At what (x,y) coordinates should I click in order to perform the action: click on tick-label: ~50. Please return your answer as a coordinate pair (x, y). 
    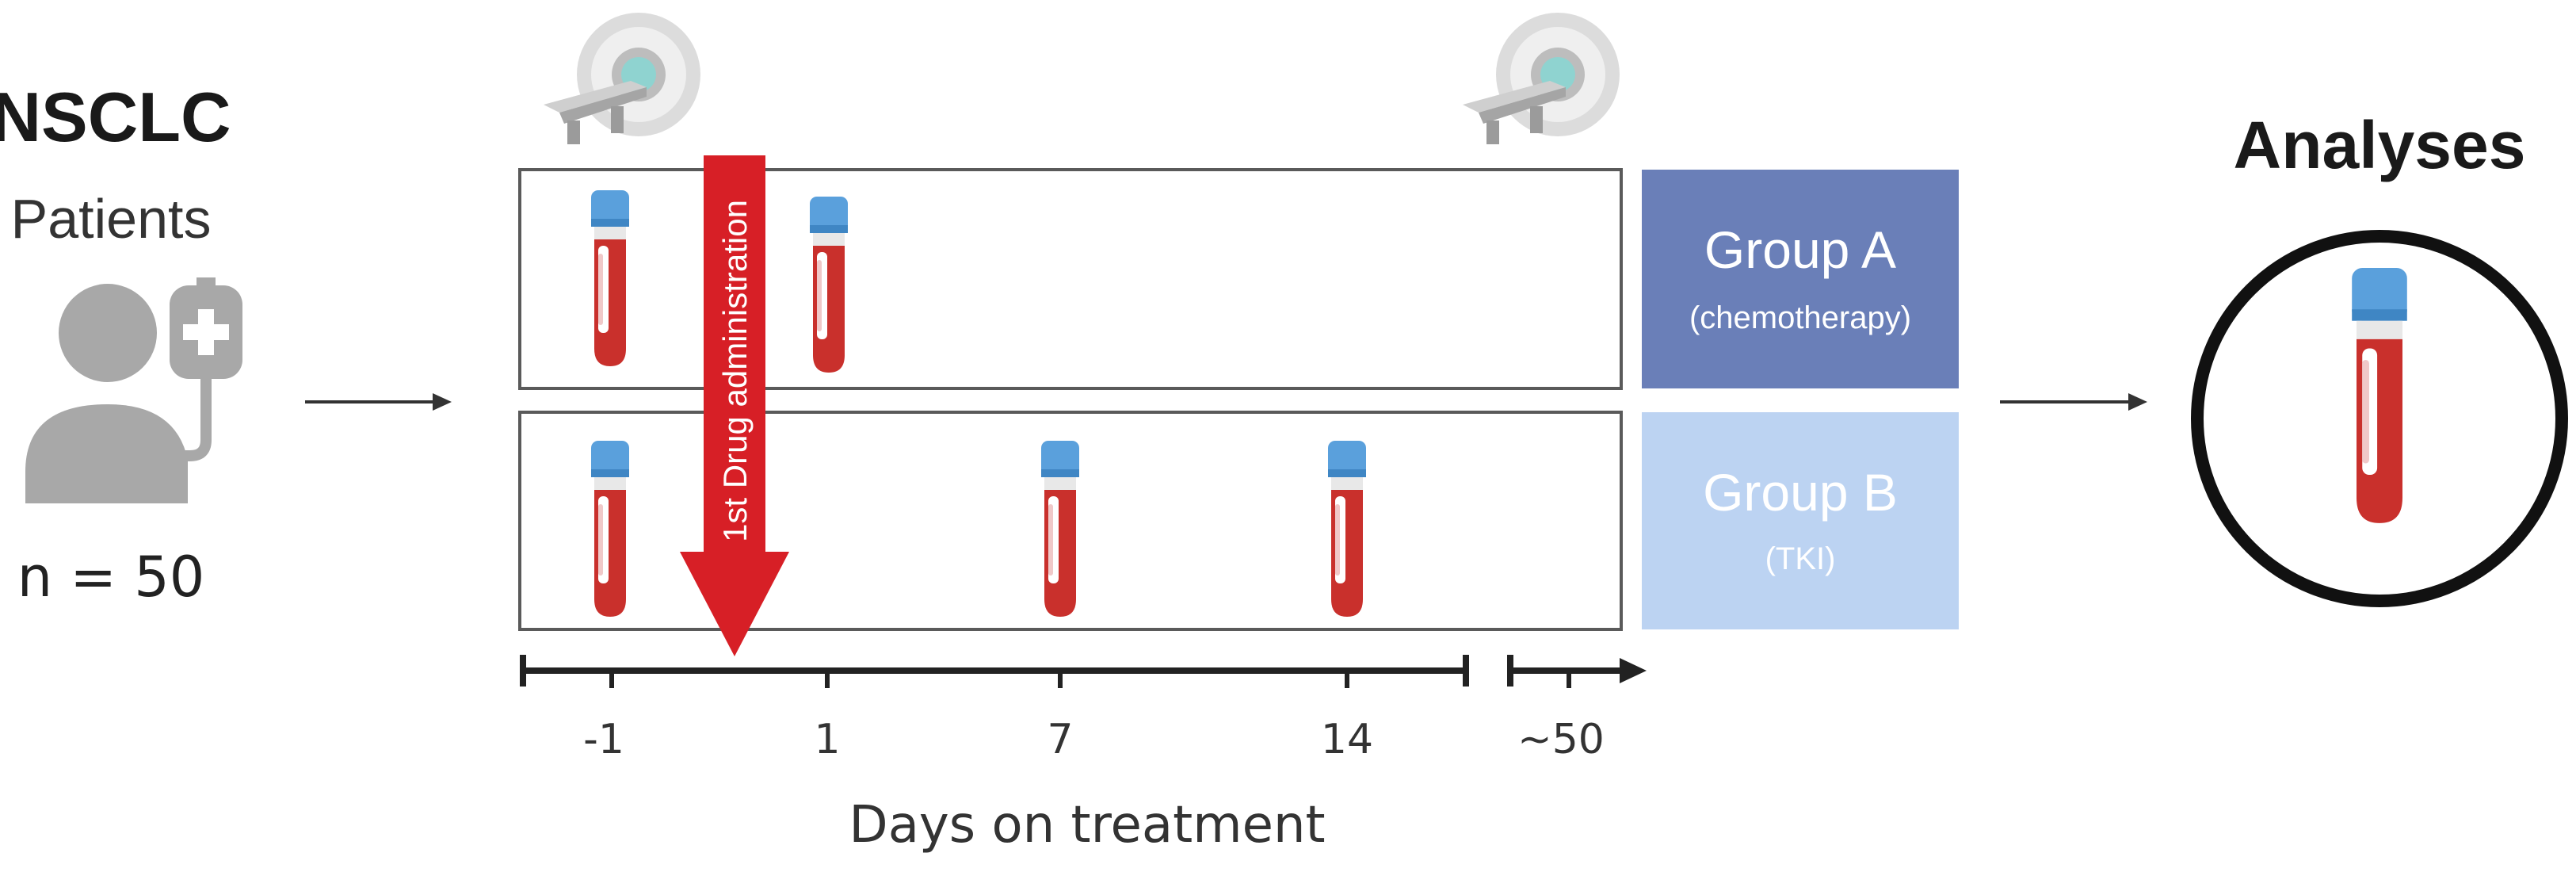
    Looking at the image, I should click on (1561, 739).